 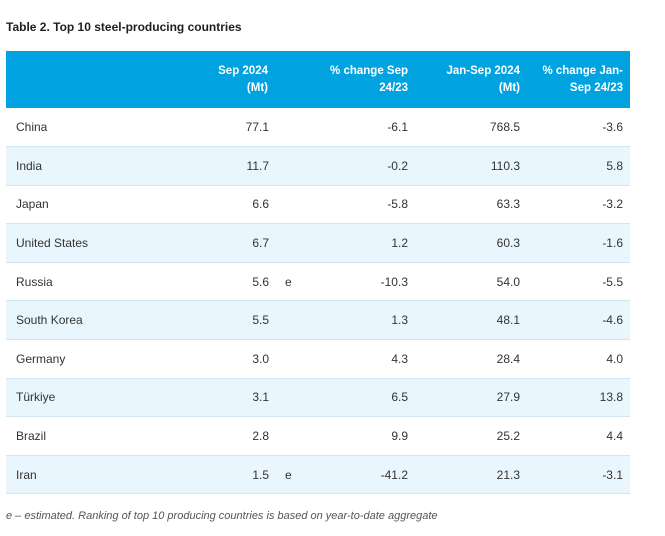 What do you see at coordinates (471, 243) in the screenshot?
I see `cell-jan-sep-2024: 60.3` at bounding box center [471, 243].